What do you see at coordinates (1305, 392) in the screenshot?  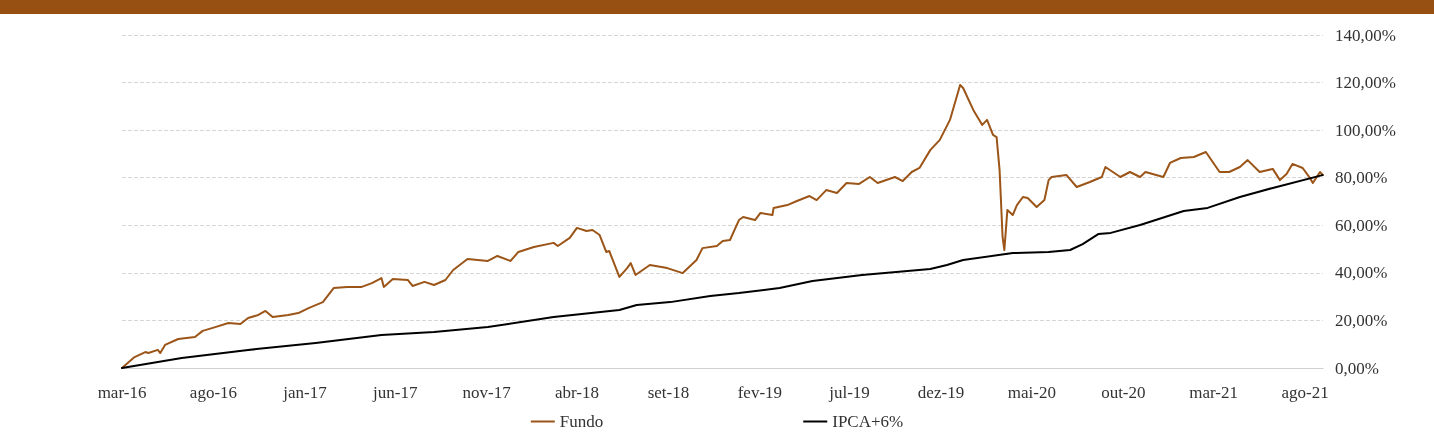 I see `x-tick-label: ago-21` at bounding box center [1305, 392].